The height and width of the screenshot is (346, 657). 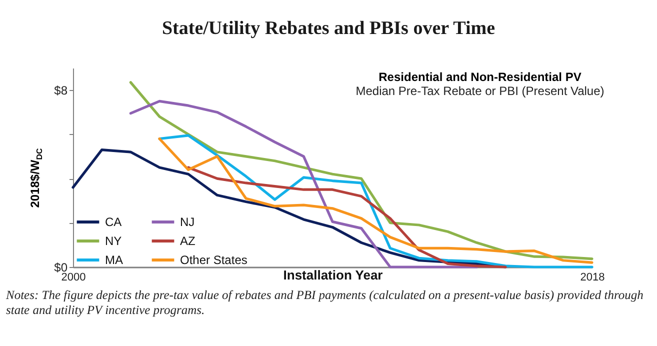 What do you see at coordinates (325, 303) in the screenshot?
I see `text: Notes: The figure depicts the pre-tax value of rebates and PBI payments (calculated on a present-value basis) provided through state and utility PV incentive programs.` at bounding box center [325, 303].